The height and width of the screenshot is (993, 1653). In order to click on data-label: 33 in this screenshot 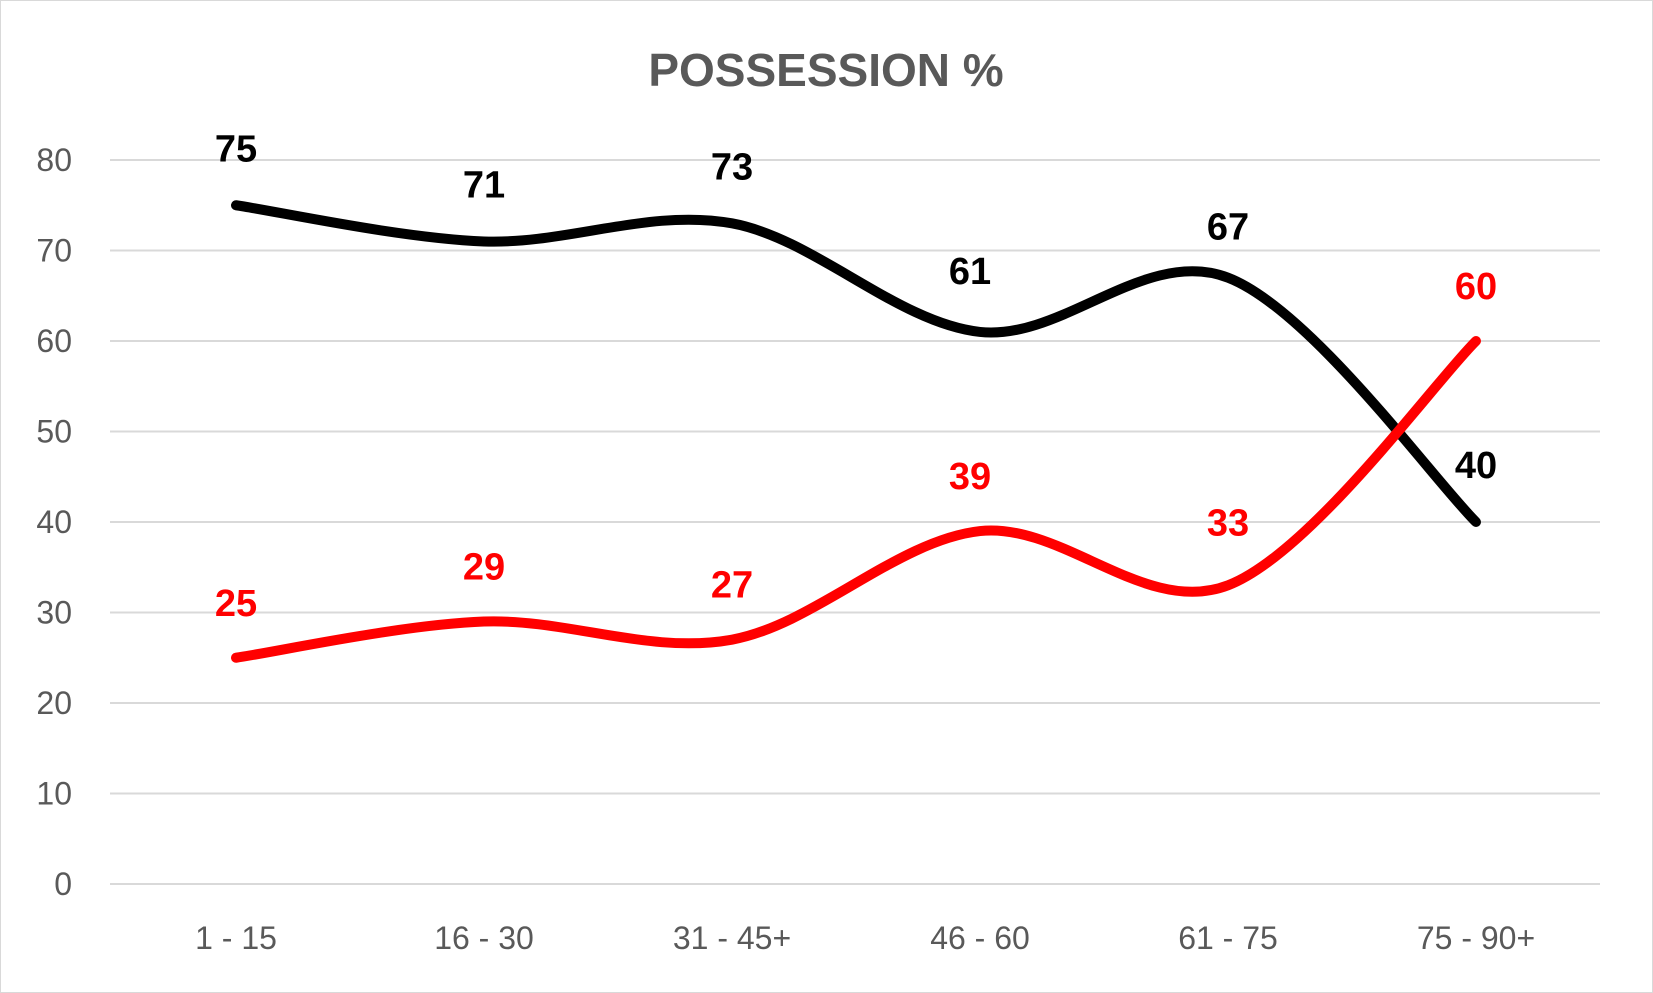, I will do `click(1228, 523)`.